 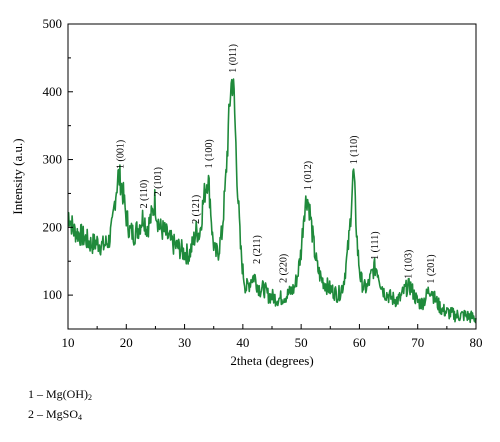 What do you see at coordinates (417, 342) in the screenshot?
I see `x-tick-label: 70` at bounding box center [417, 342].